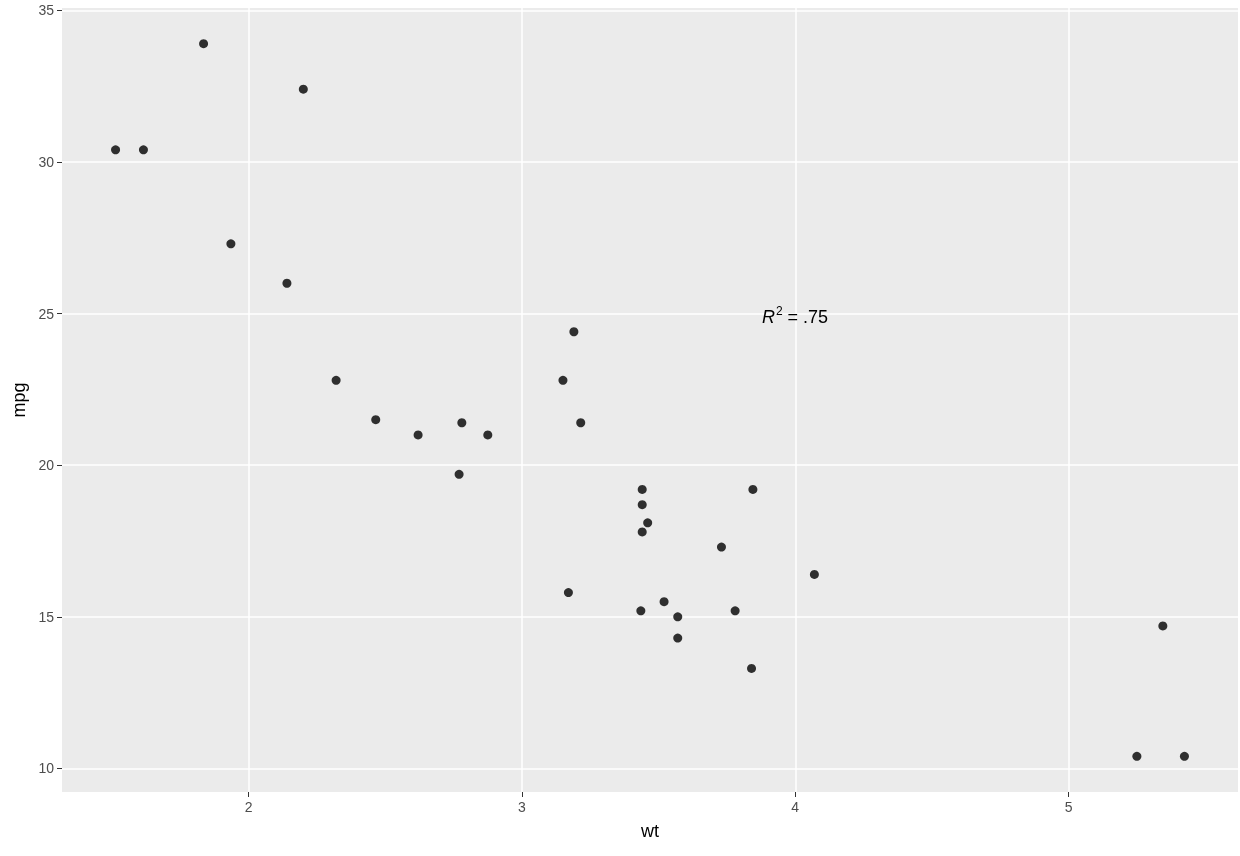 The height and width of the screenshot is (856, 1240). Describe the element at coordinates (248, 807) in the screenshot. I see `x-tick-label: 2` at that location.